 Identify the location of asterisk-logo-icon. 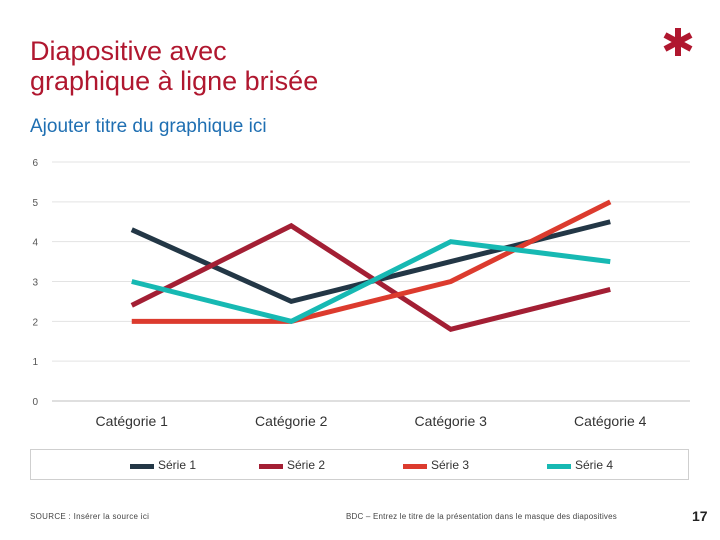
(678, 42).